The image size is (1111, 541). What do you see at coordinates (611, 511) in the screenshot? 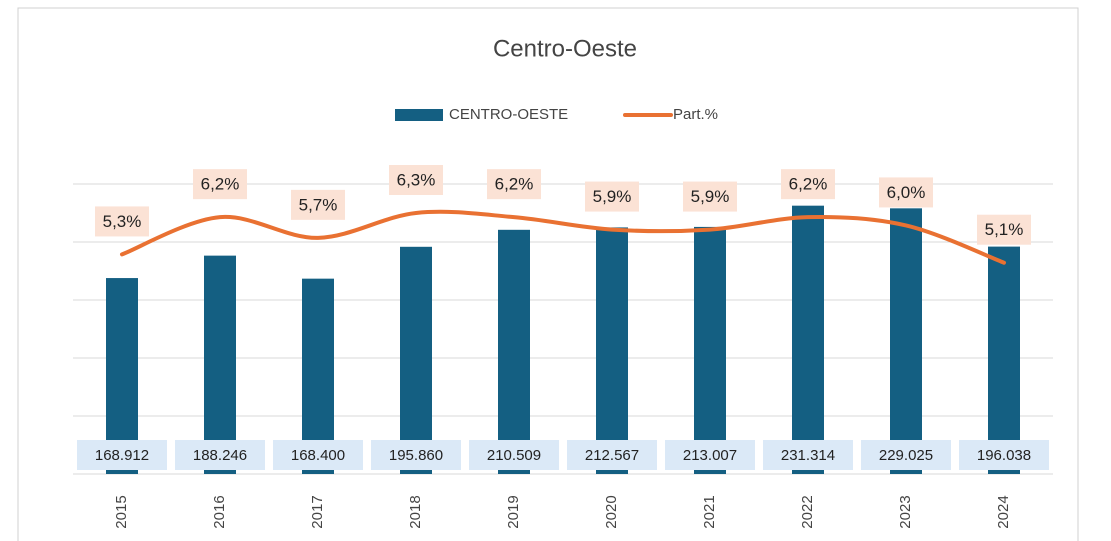
I see `x-tick-label: 2020` at bounding box center [611, 511].